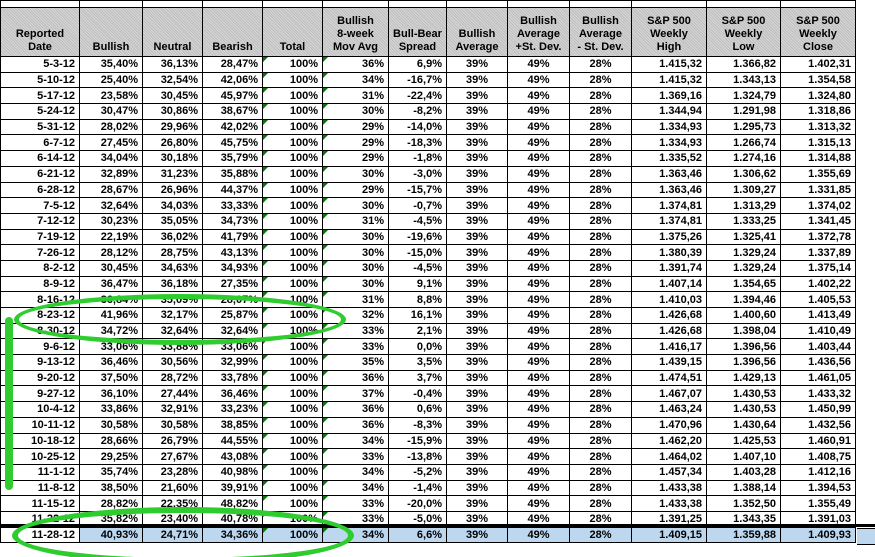 The height and width of the screenshot is (557, 875). What do you see at coordinates (669, 252) in the screenshot?
I see `cell-sp500-high: 1.380,39` at bounding box center [669, 252].